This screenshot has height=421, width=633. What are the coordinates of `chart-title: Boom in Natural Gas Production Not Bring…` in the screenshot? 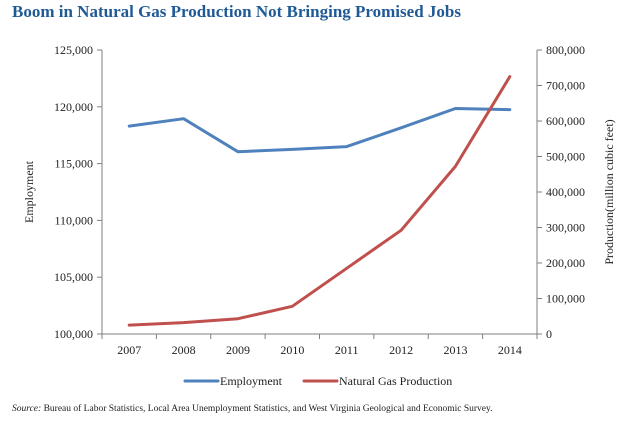 It's located at (236, 11).